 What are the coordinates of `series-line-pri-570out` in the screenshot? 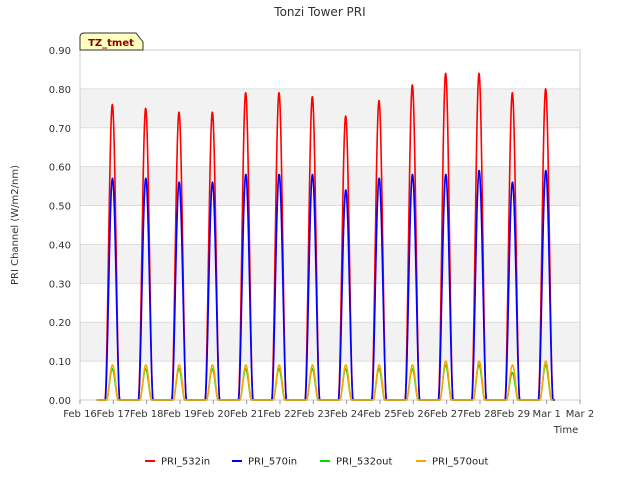 It's located at (325, 380).